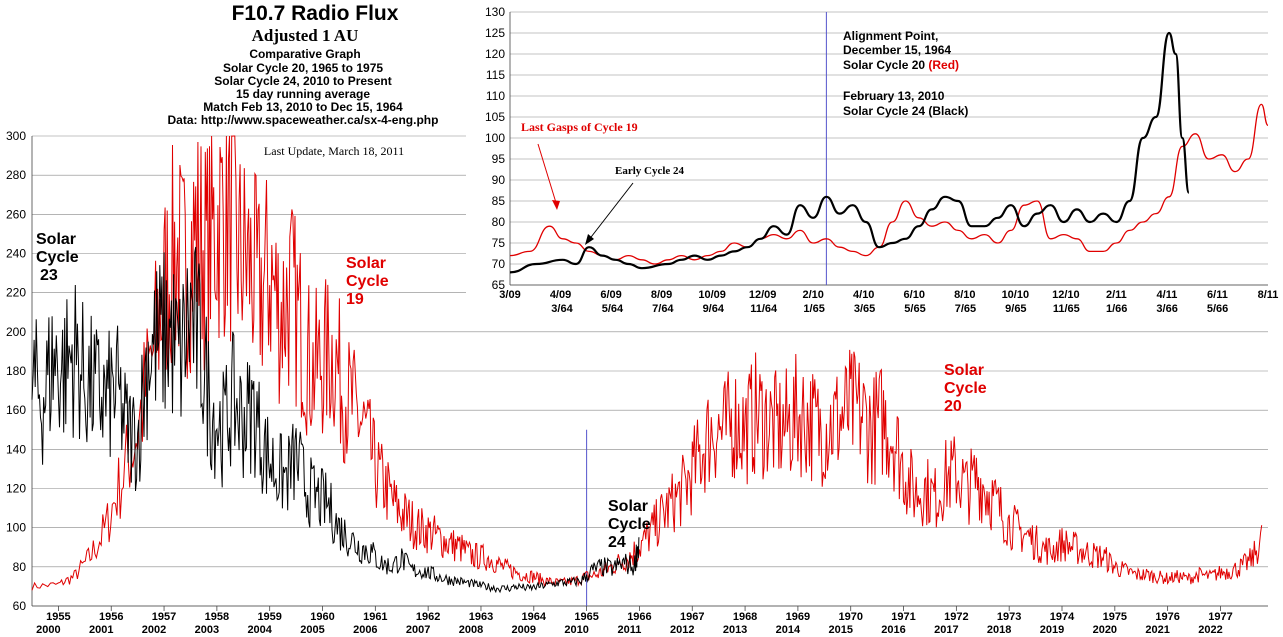 This screenshot has height=637, width=1283. What do you see at coordinates (207, 630) in the screenshot?
I see `main-x-label-bottom: 2003` at bounding box center [207, 630].